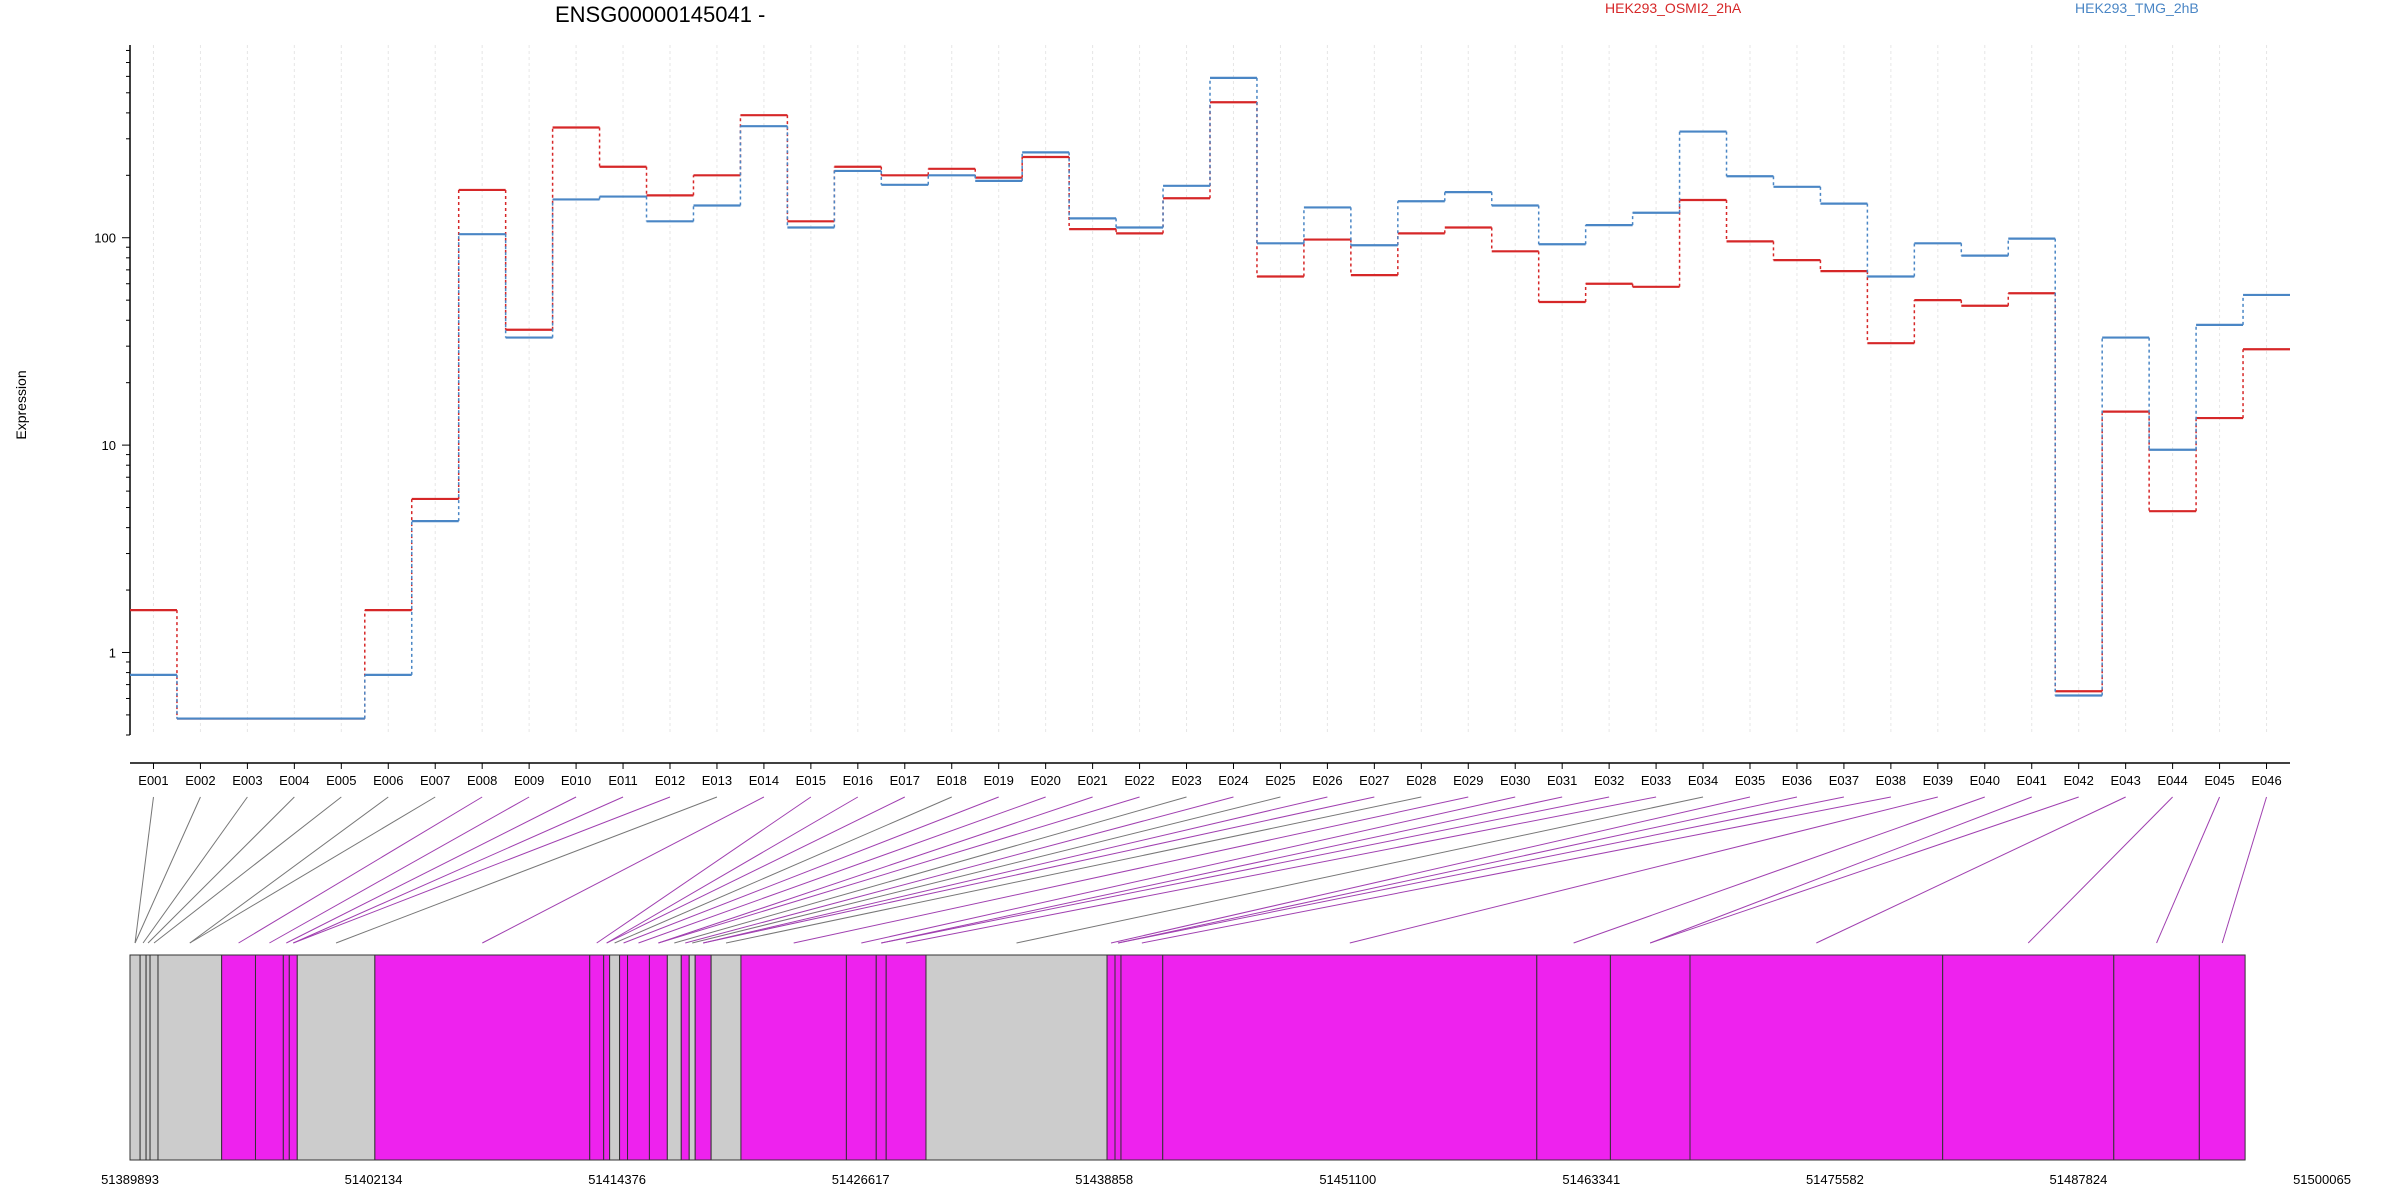 The width and height of the screenshot is (2400, 1200). Describe the element at coordinates (2079, 1179) in the screenshot. I see `genome-coordinate-label: 51487824` at that location.